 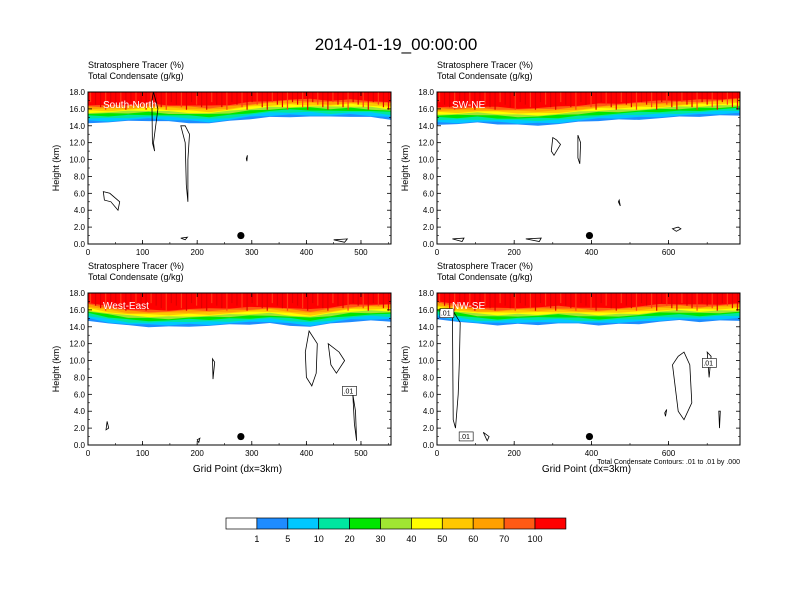 What do you see at coordinates (534, 539) in the screenshot?
I see `colorbar-label: 100` at bounding box center [534, 539].